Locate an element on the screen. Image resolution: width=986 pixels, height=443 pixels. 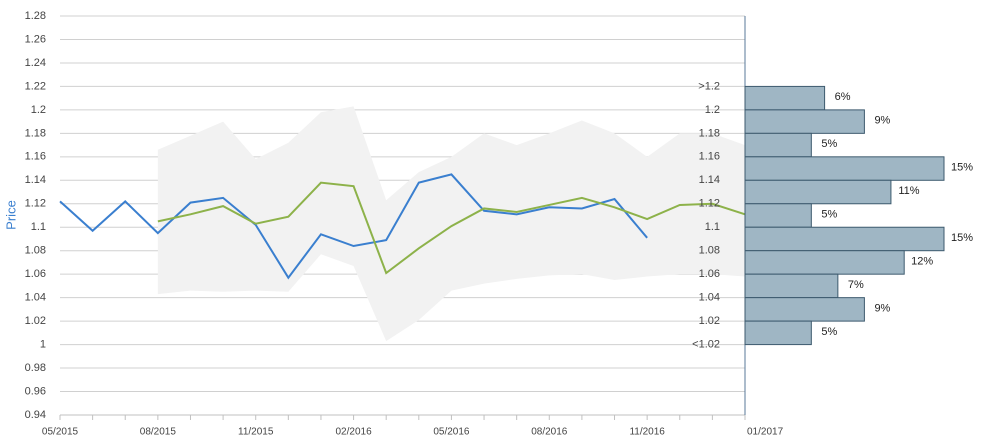
y-tick-label: 1.22 is located at coordinates (35, 86).